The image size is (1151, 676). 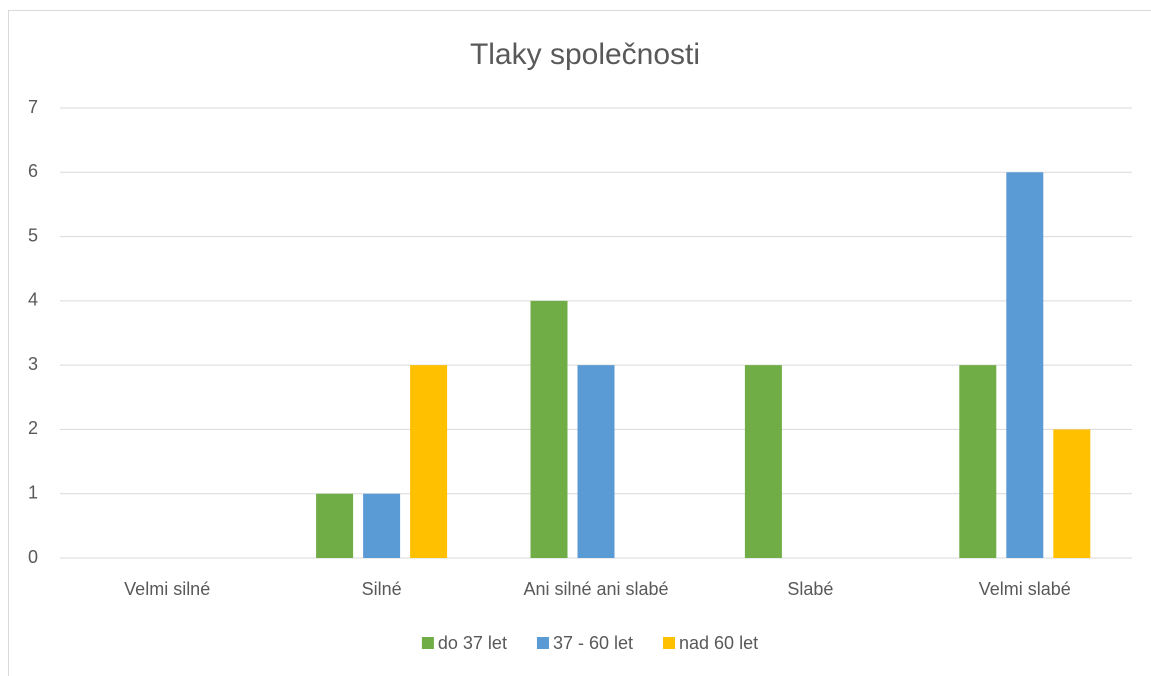 I want to click on y-tick-label: 7, so click(x=33, y=107).